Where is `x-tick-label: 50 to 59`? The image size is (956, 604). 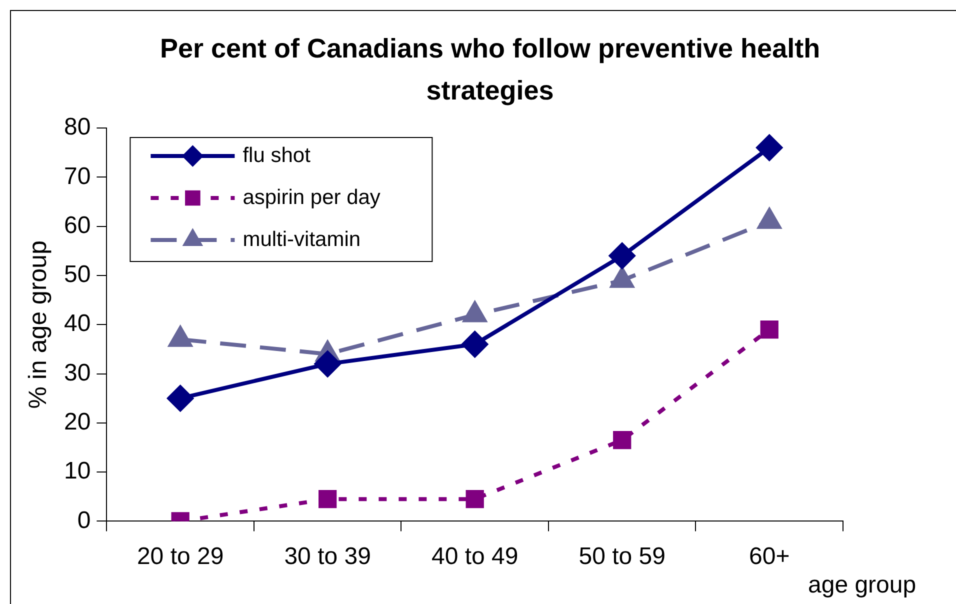 x-tick-label: 50 to 59 is located at coordinates (622, 556).